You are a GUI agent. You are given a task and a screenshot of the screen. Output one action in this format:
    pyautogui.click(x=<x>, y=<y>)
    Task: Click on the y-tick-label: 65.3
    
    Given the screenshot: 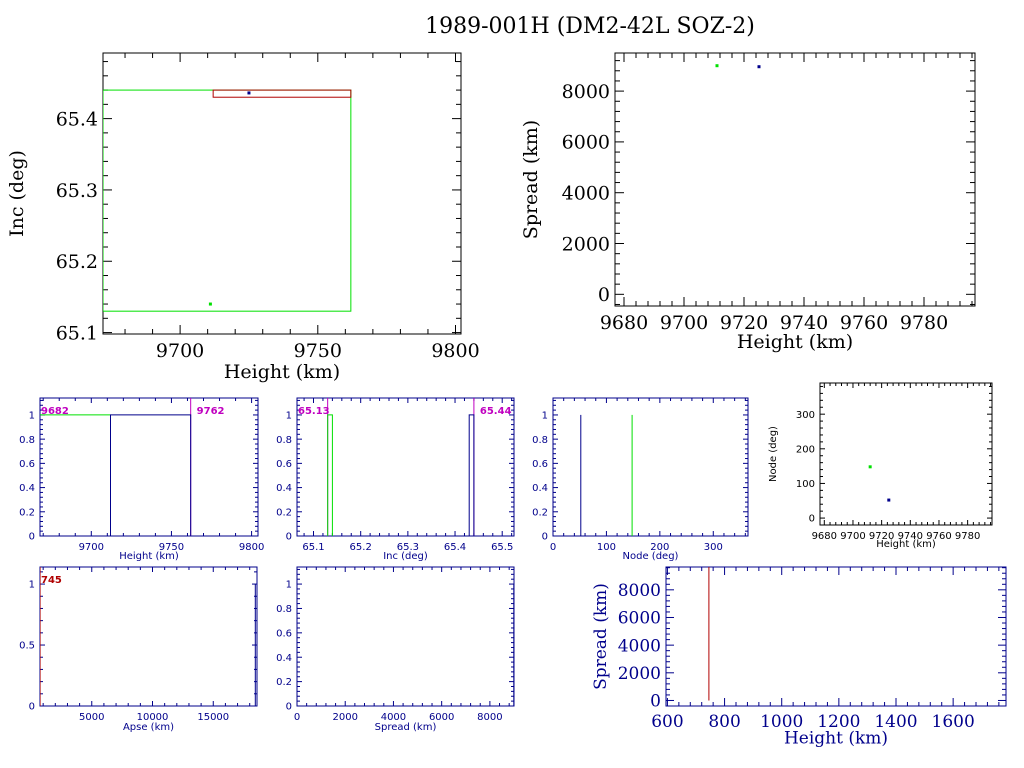 What is the action you would take?
    pyautogui.click(x=77, y=191)
    